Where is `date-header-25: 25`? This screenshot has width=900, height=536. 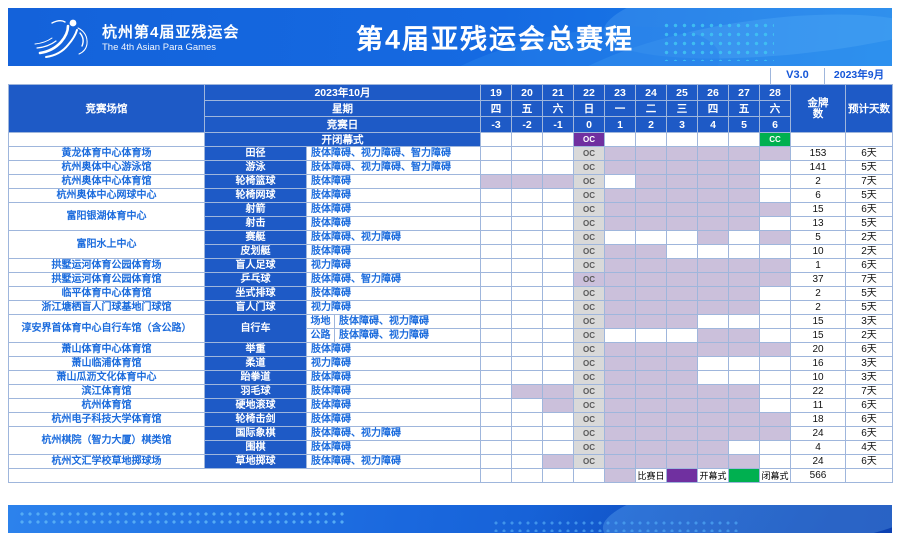
date-header-25: 25 is located at coordinates (682, 92).